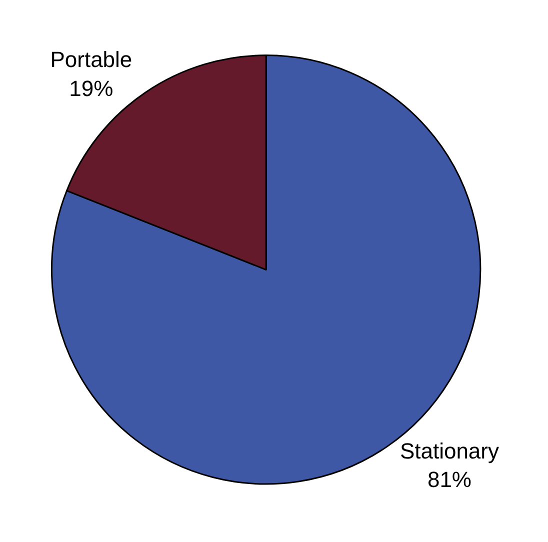 The image size is (548, 542). I want to click on data-label: 19%, so click(91, 88).